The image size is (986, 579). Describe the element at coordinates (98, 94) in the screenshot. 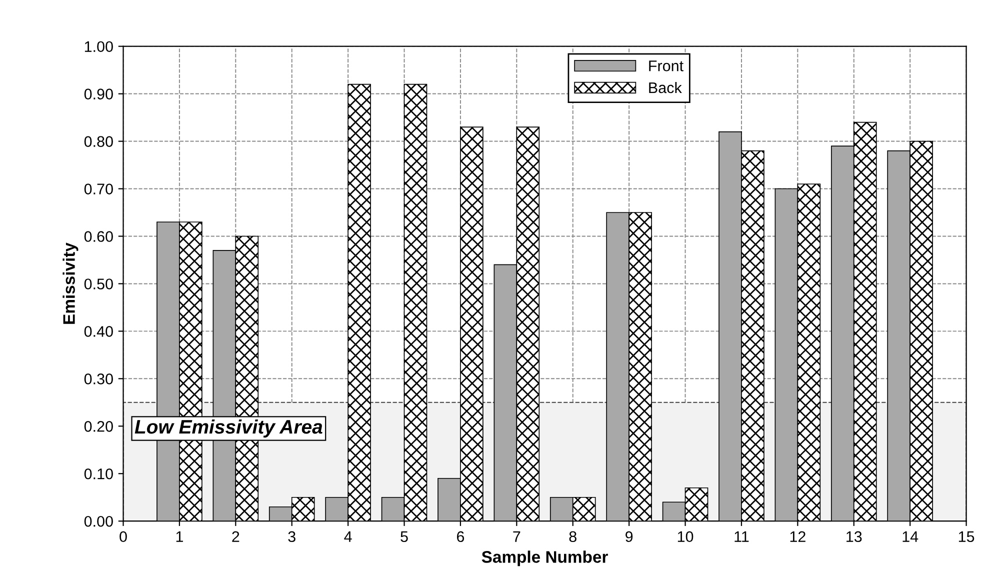

I see `y-tick-label: 0.90` at that location.